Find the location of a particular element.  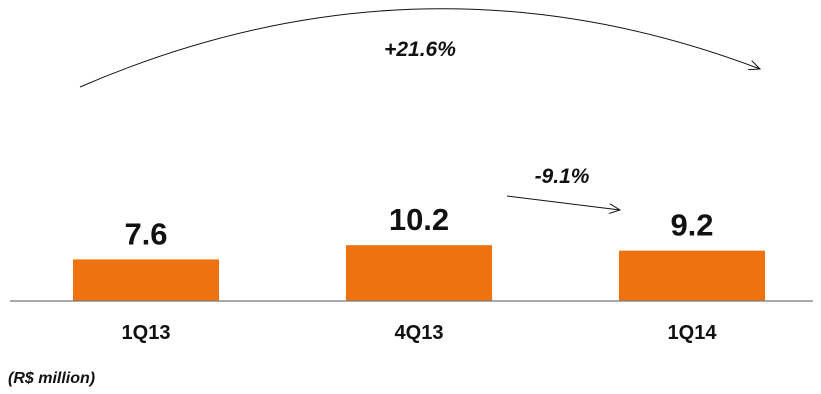

bar-1q13 is located at coordinates (146, 280).